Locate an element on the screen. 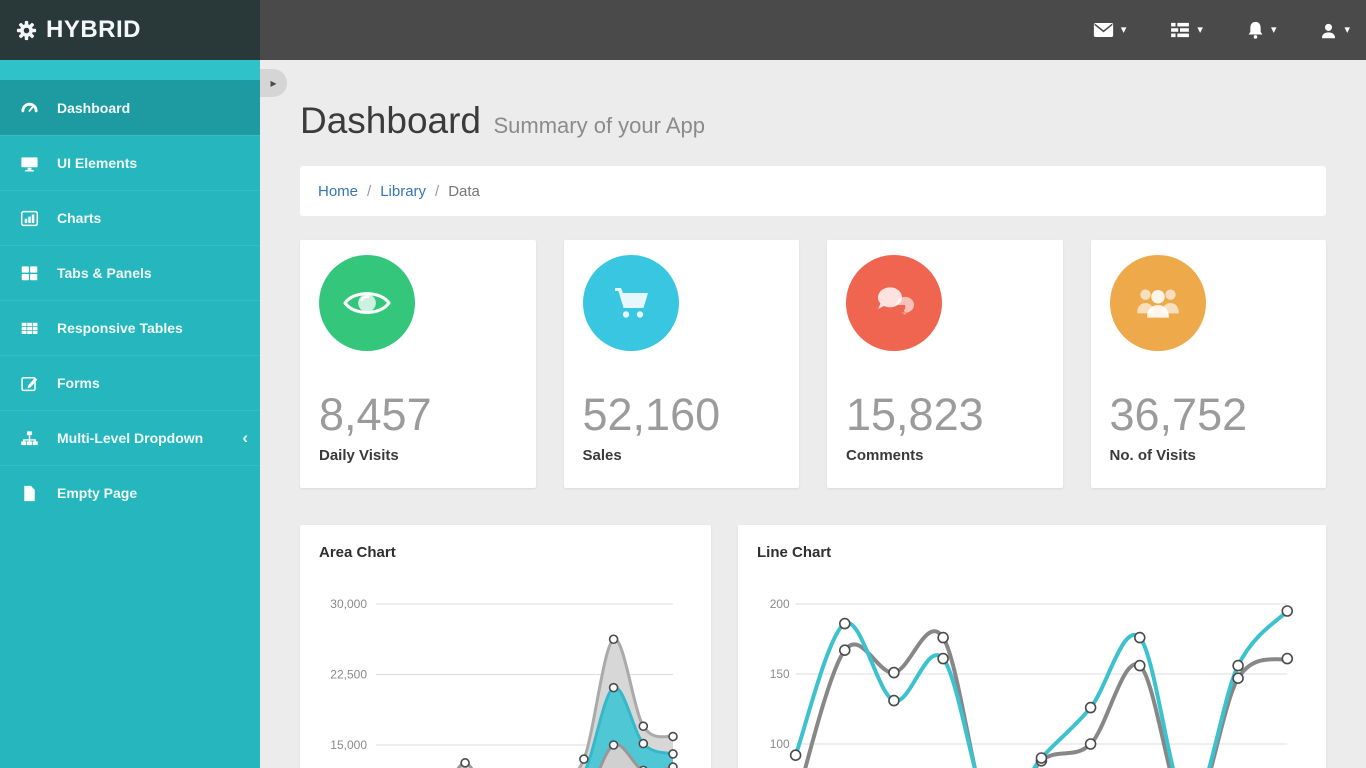 The width and height of the screenshot is (1366, 768). sidebar-item-ui-elements: UI Elements is located at coordinates (130, 162).